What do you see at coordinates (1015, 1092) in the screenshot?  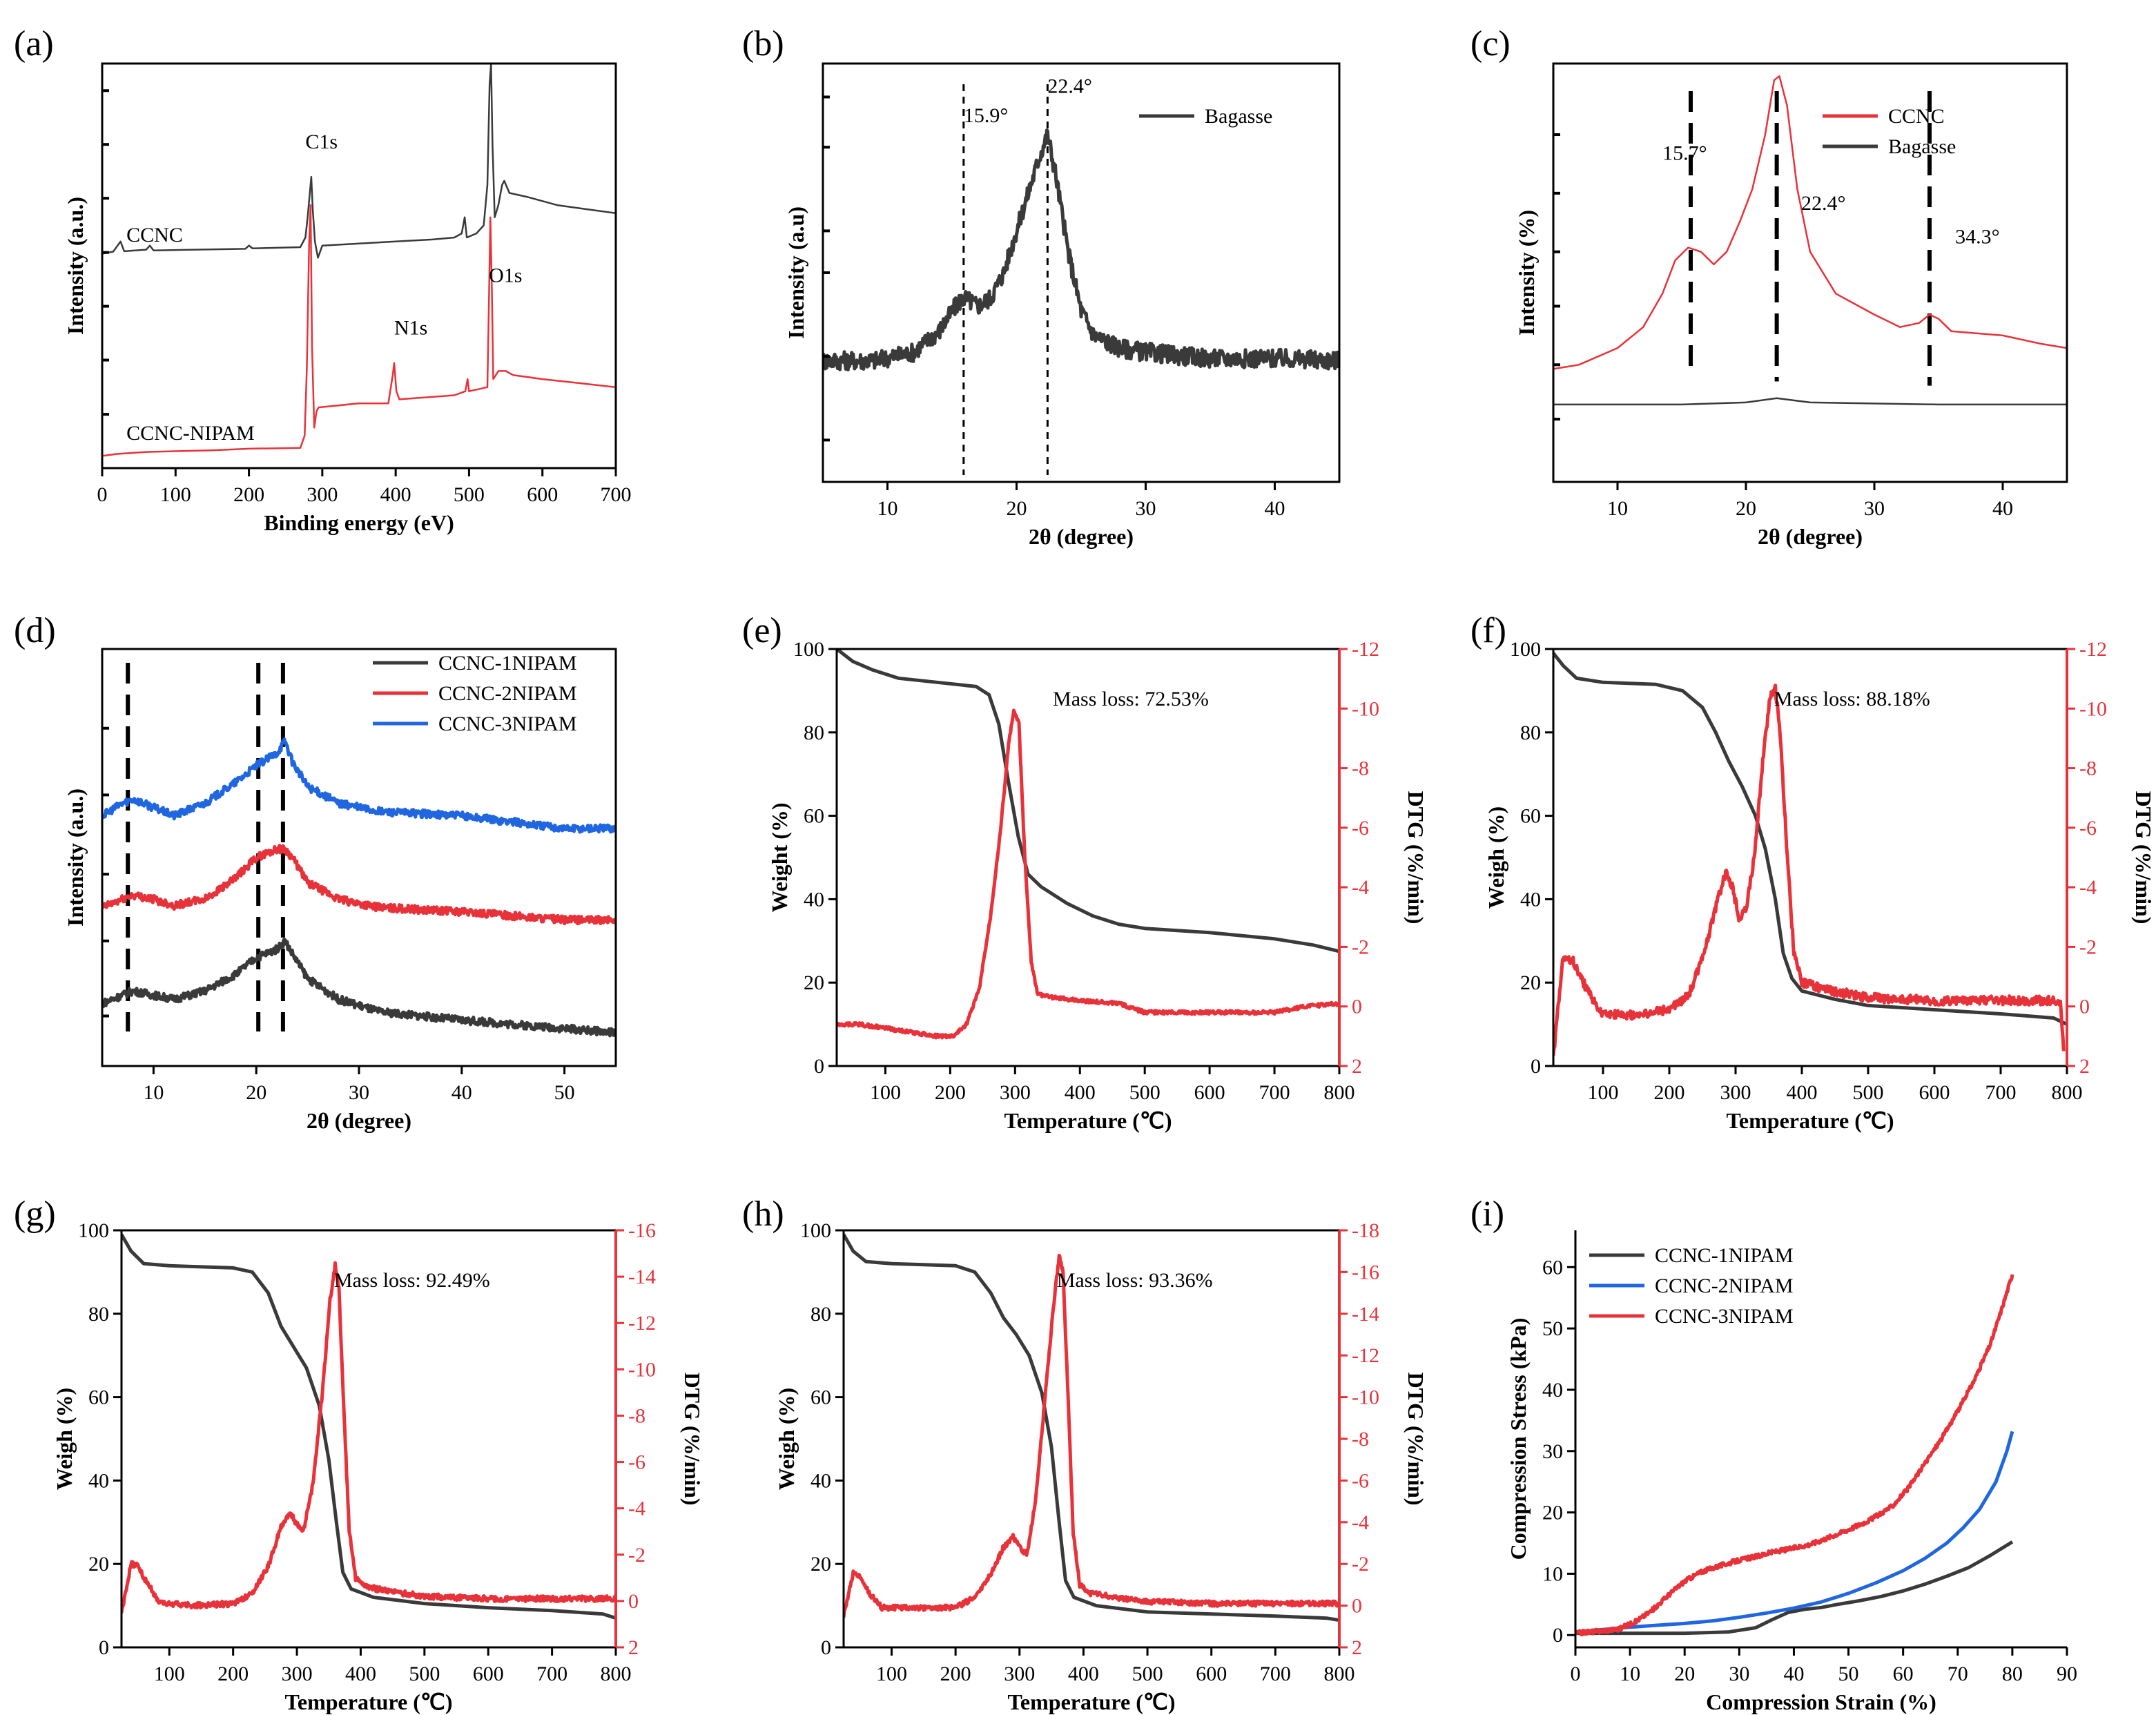 I see `x-tick-label: 300` at bounding box center [1015, 1092].